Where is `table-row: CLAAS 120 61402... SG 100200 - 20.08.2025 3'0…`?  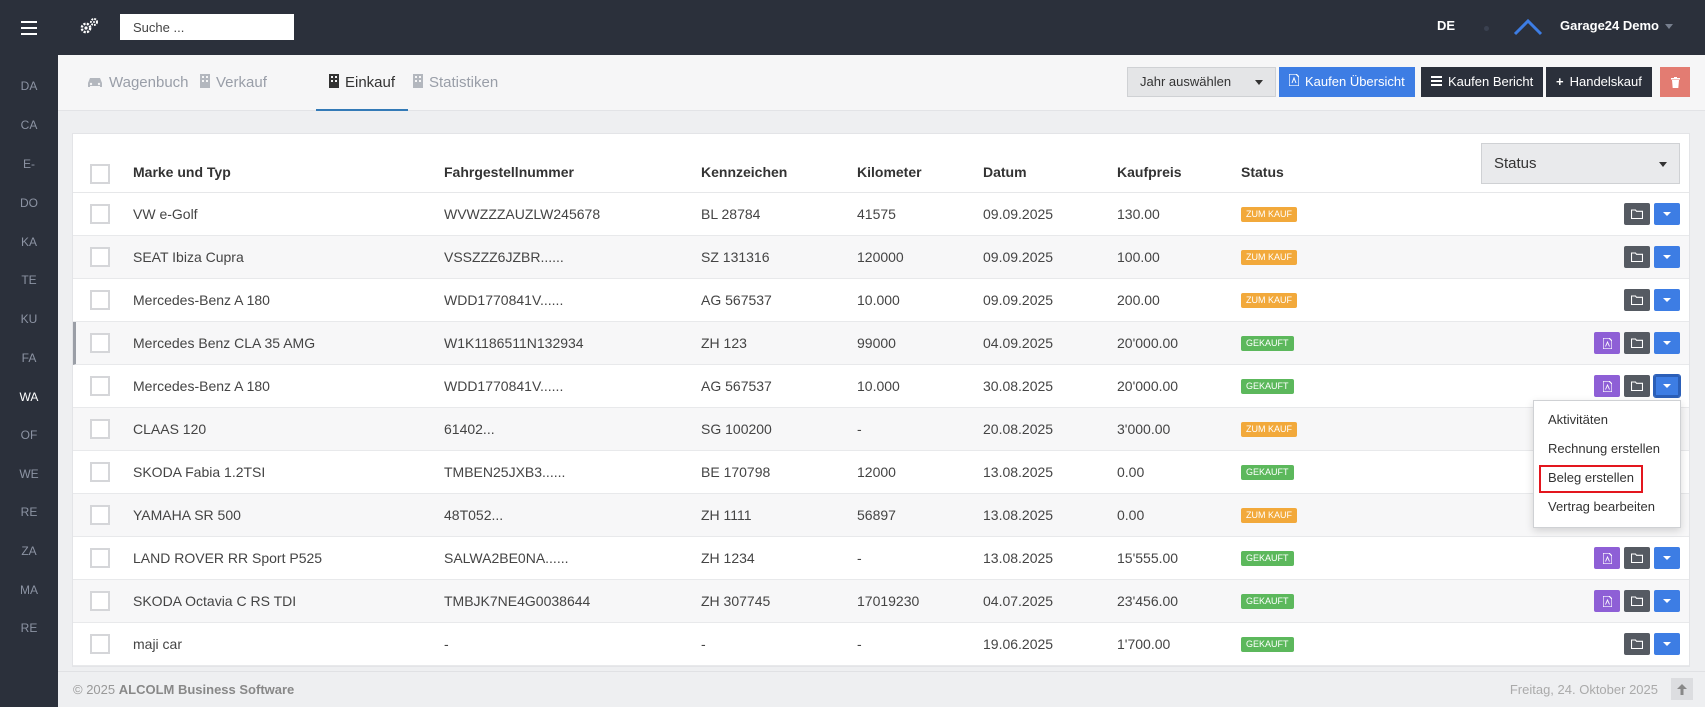
table-row: CLAAS 120 61402... SG 100200 - 20.08.2025 3'0… is located at coordinates (881, 429).